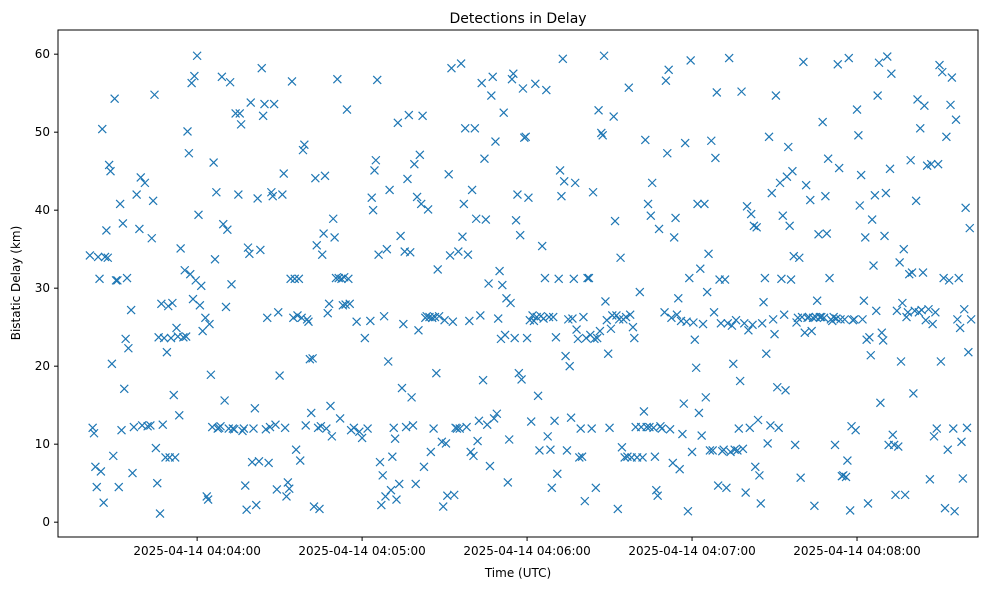  I want to click on x-axis-label: Time (UTC), so click(517, 573).